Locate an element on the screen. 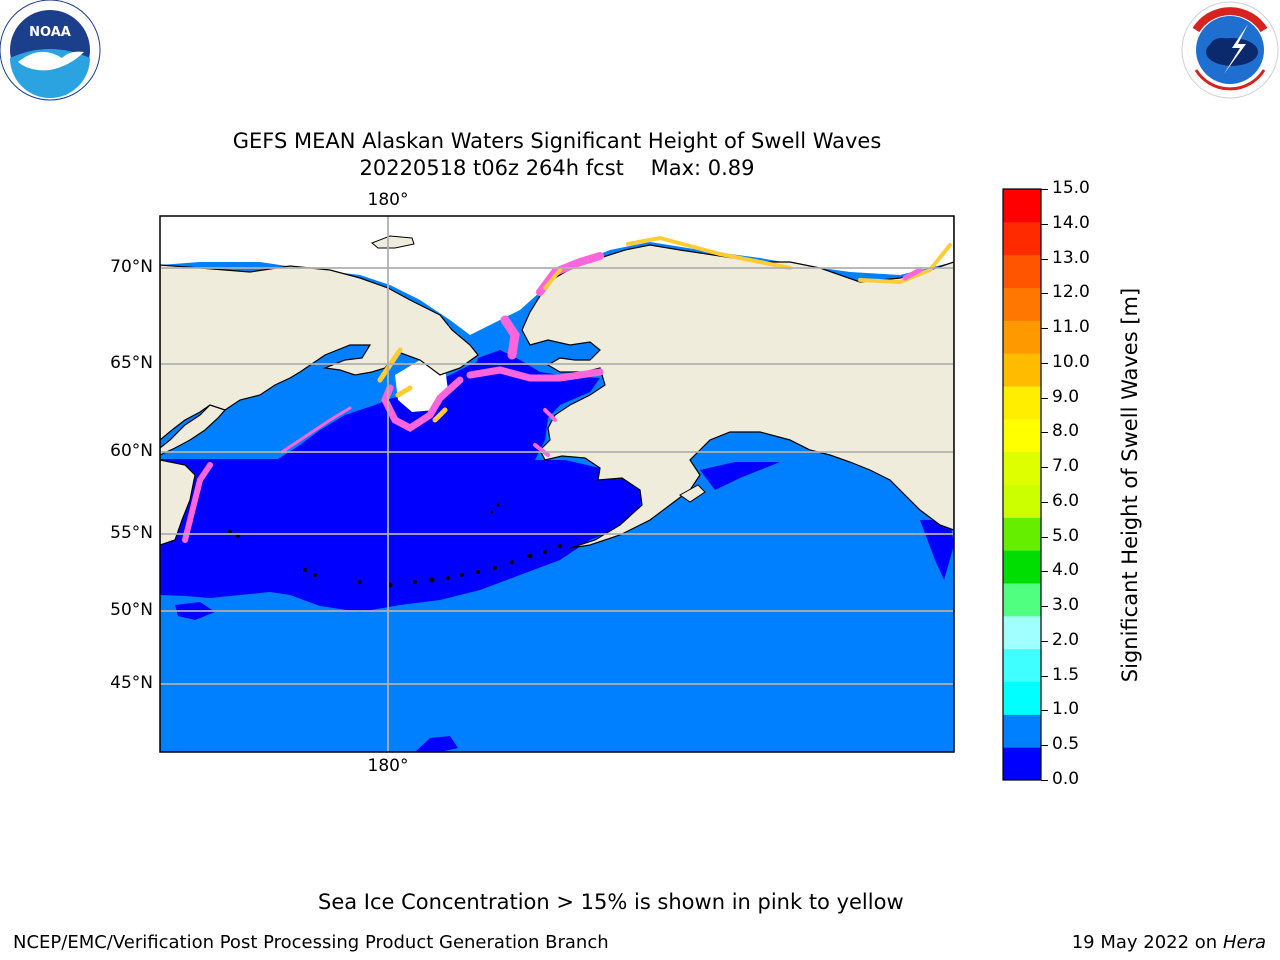  wrangel-island is located at coordinates (393, 242).